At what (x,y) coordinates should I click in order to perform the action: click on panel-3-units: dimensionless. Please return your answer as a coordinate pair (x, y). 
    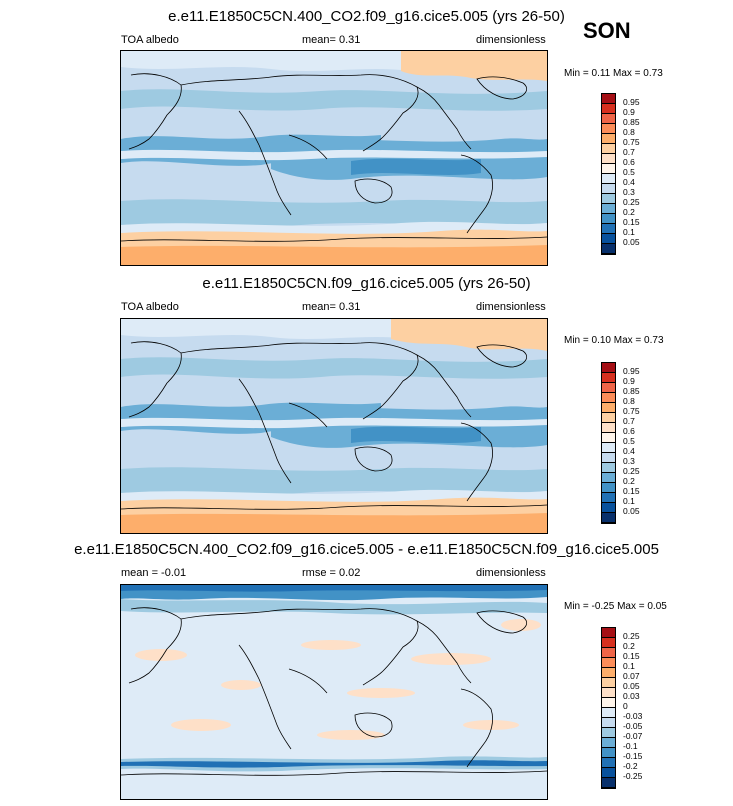
    Looking at the image, I should click on (511, 573).